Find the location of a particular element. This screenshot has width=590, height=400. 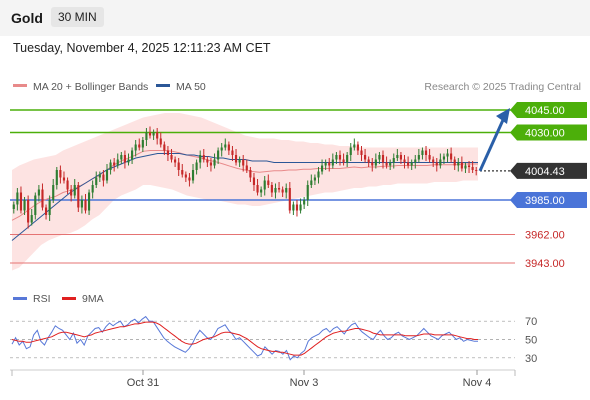

timeframe-badge: 30 MIN is located at coordinates (77, 17).